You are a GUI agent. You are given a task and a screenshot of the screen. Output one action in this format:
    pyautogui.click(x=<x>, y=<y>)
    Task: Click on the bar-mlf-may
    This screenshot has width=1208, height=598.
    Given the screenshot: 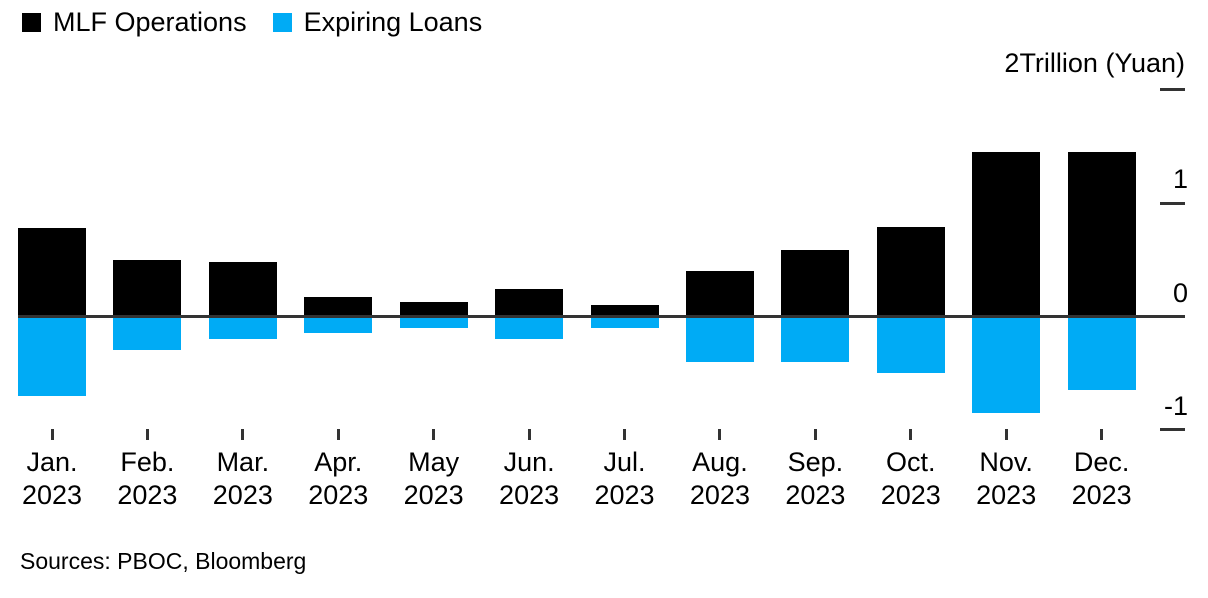 What is the action you would take?
    pyautogui.click(x=433, y=309)
    